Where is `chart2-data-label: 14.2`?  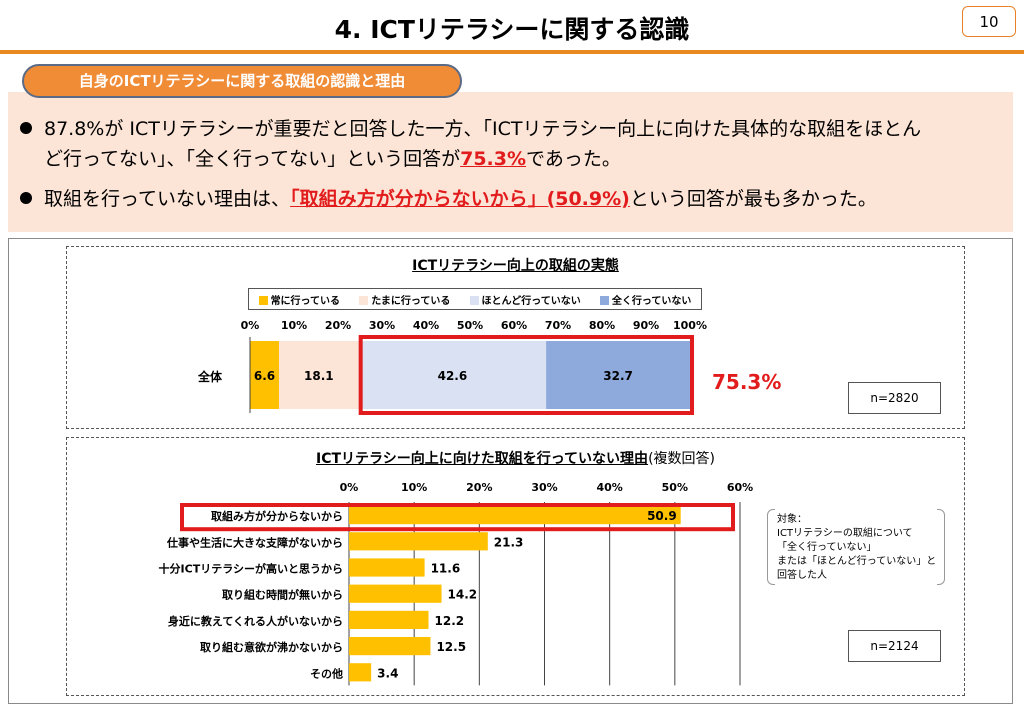
chart2-data-label: 14.2 is located at coordinates (463, 595).